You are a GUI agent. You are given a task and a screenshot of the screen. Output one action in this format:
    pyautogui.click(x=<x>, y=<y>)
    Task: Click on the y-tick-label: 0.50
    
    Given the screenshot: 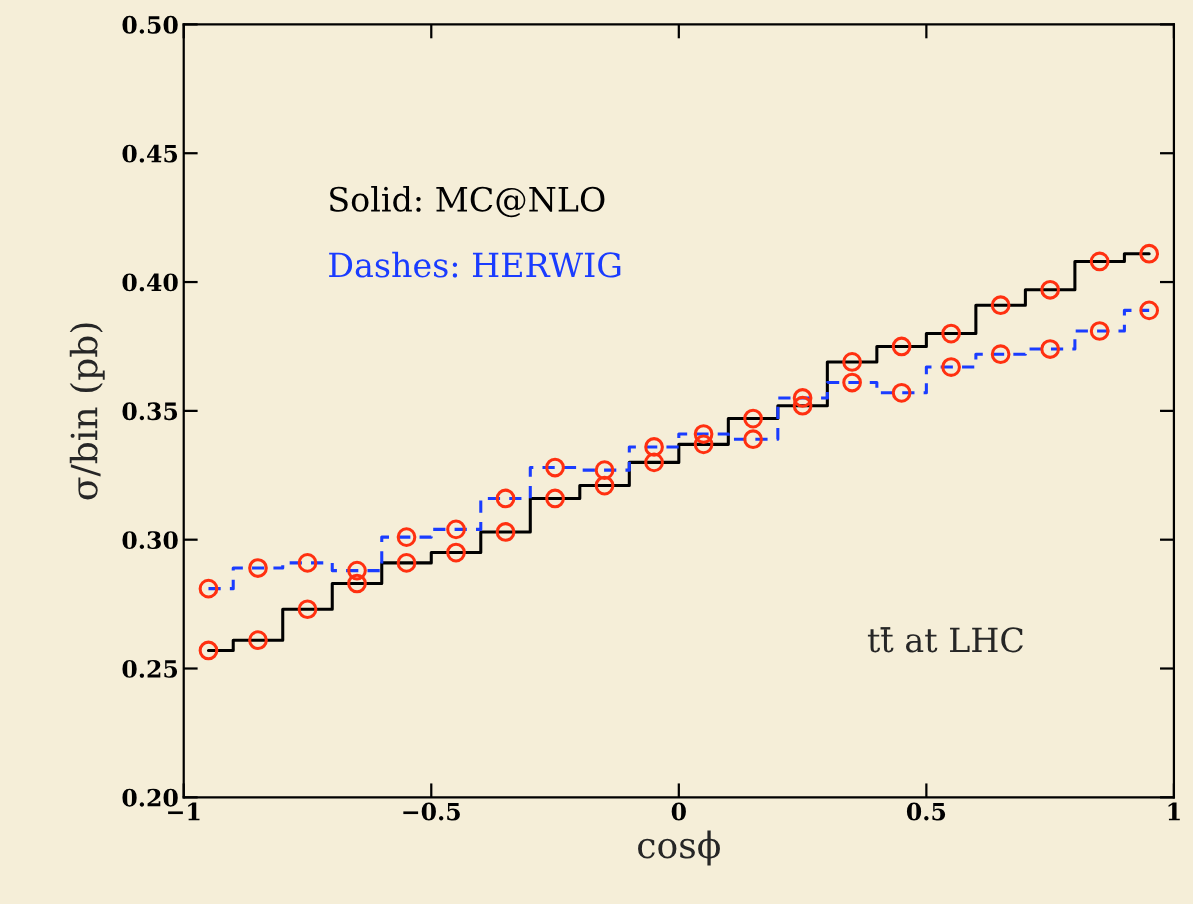 What is the action you would take?
    pyautogui.click(x=150, y=24)
    